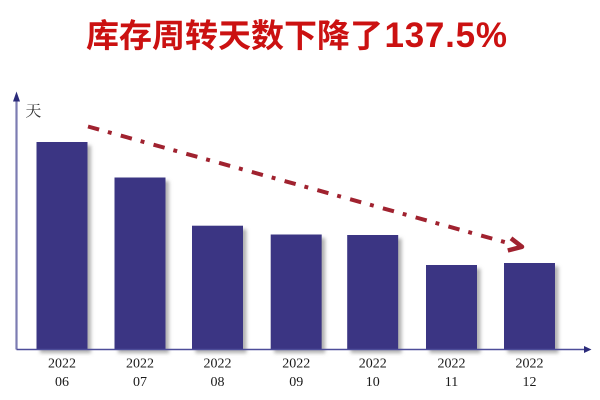 The image size is (600, 400). I want to click on svg-text: 11, so click(451, 382).